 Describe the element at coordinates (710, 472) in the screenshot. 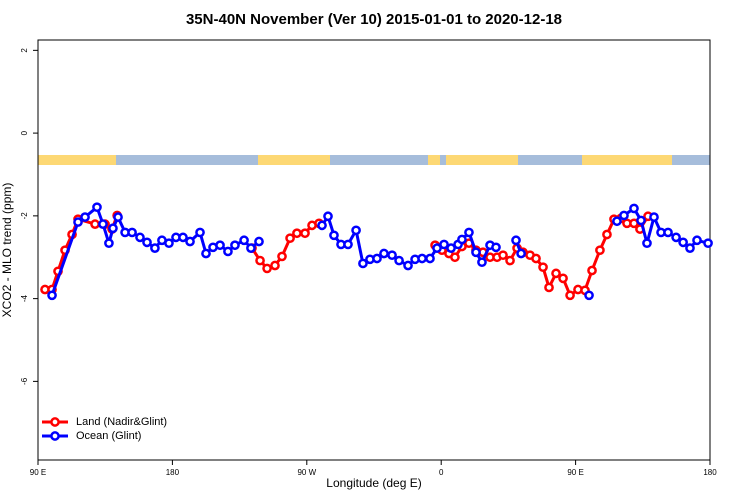

I see `x-tick-label: 180` at that location.